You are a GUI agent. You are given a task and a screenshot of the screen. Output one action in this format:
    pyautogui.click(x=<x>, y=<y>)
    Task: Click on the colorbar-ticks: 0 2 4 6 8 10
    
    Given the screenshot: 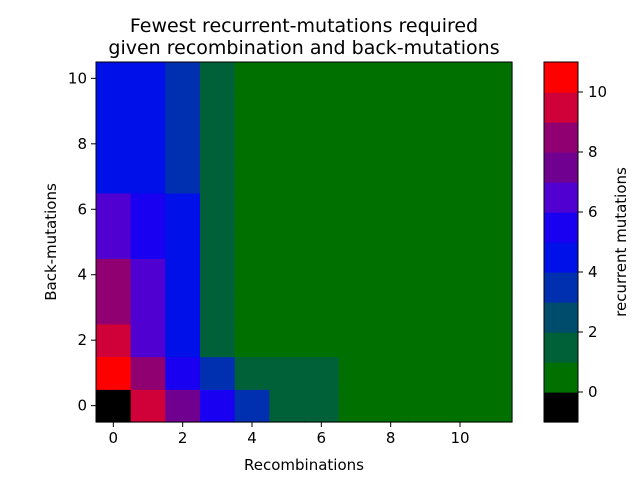 What is the action you would take?
    pyautogui.click(x=592, y=242)
    